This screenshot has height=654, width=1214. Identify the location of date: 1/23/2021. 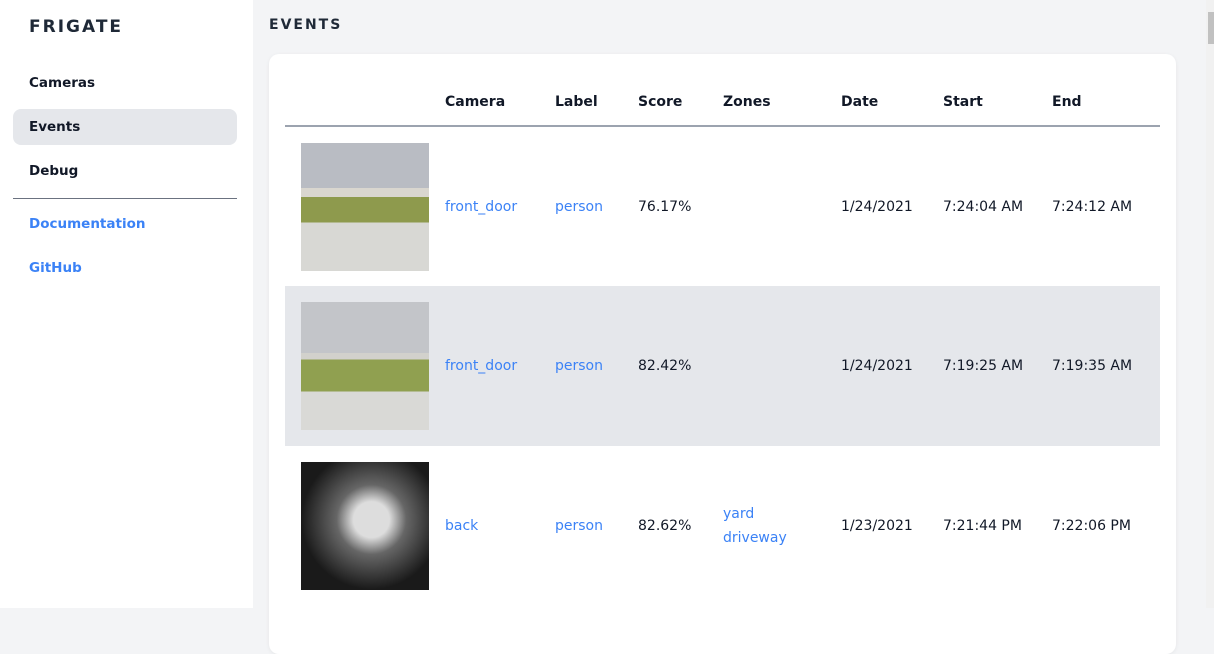
(877, 526).